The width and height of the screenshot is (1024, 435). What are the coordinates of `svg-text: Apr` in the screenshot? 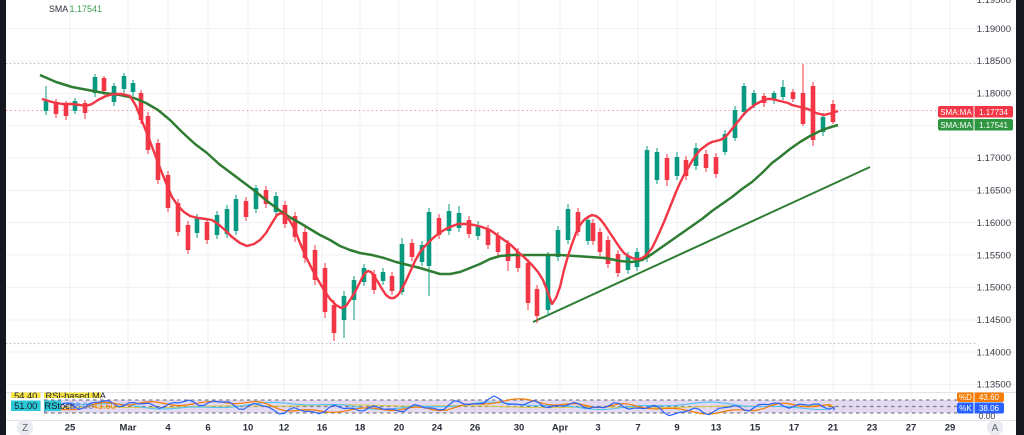 It's located at (560, 428).